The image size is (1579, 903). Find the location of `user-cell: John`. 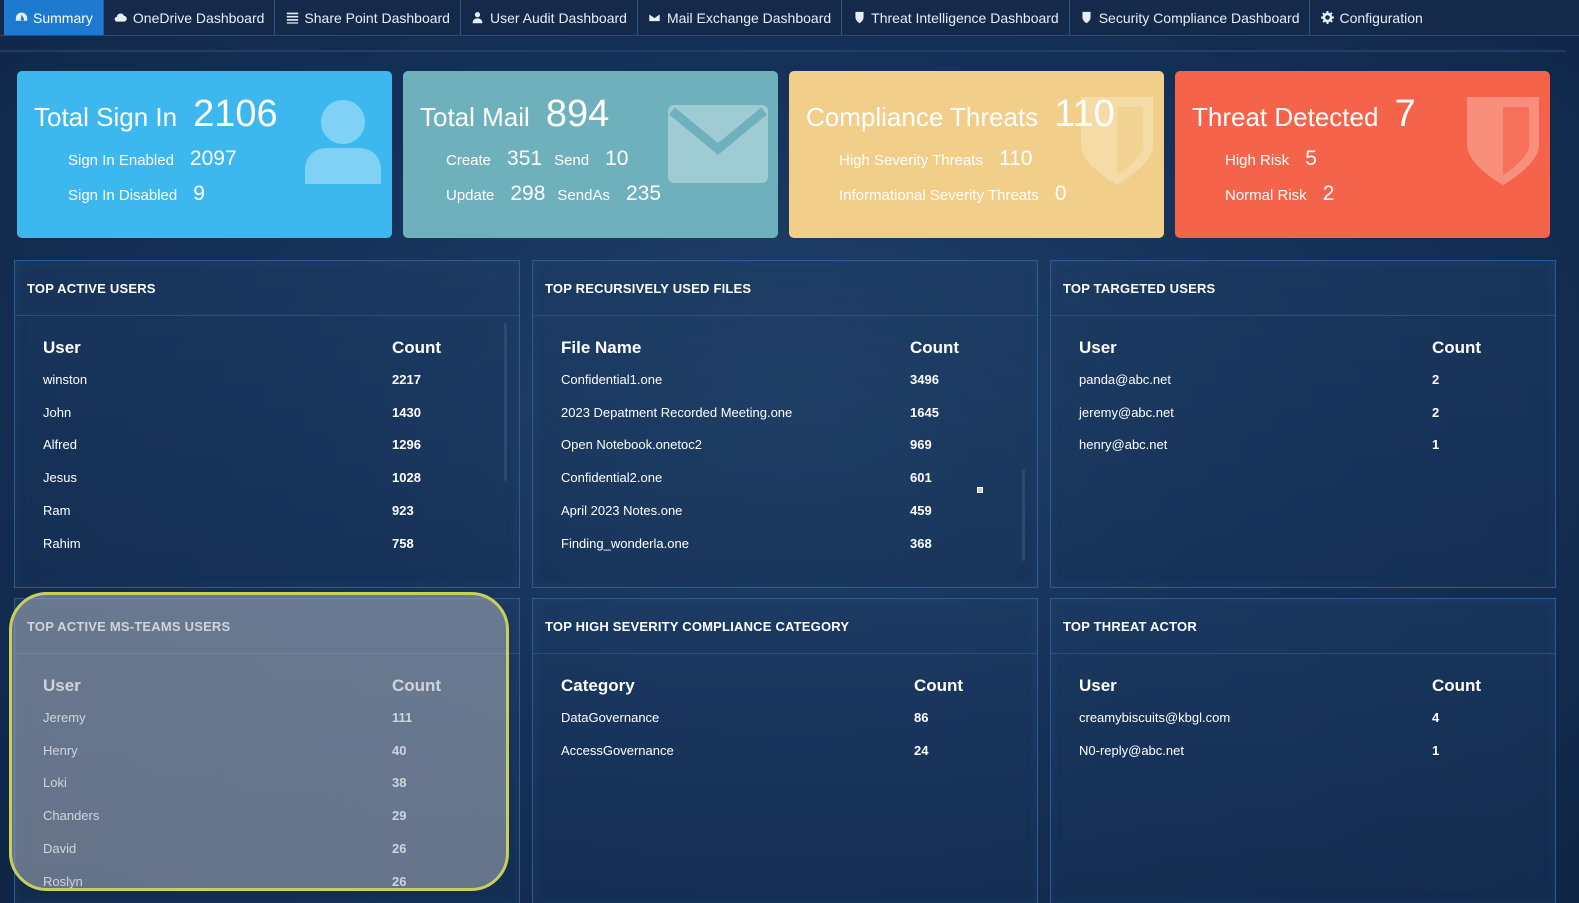

user-cell: John is located at coordinates (57, 412).